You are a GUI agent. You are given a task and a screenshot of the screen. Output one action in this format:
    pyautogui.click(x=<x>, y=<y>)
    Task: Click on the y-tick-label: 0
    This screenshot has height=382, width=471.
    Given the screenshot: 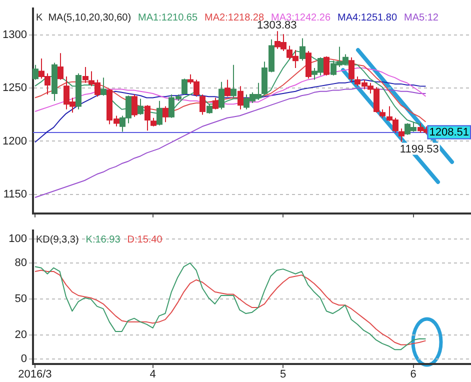 What is the action you would take?
    pyautogui.click(x=23, y=359)
    